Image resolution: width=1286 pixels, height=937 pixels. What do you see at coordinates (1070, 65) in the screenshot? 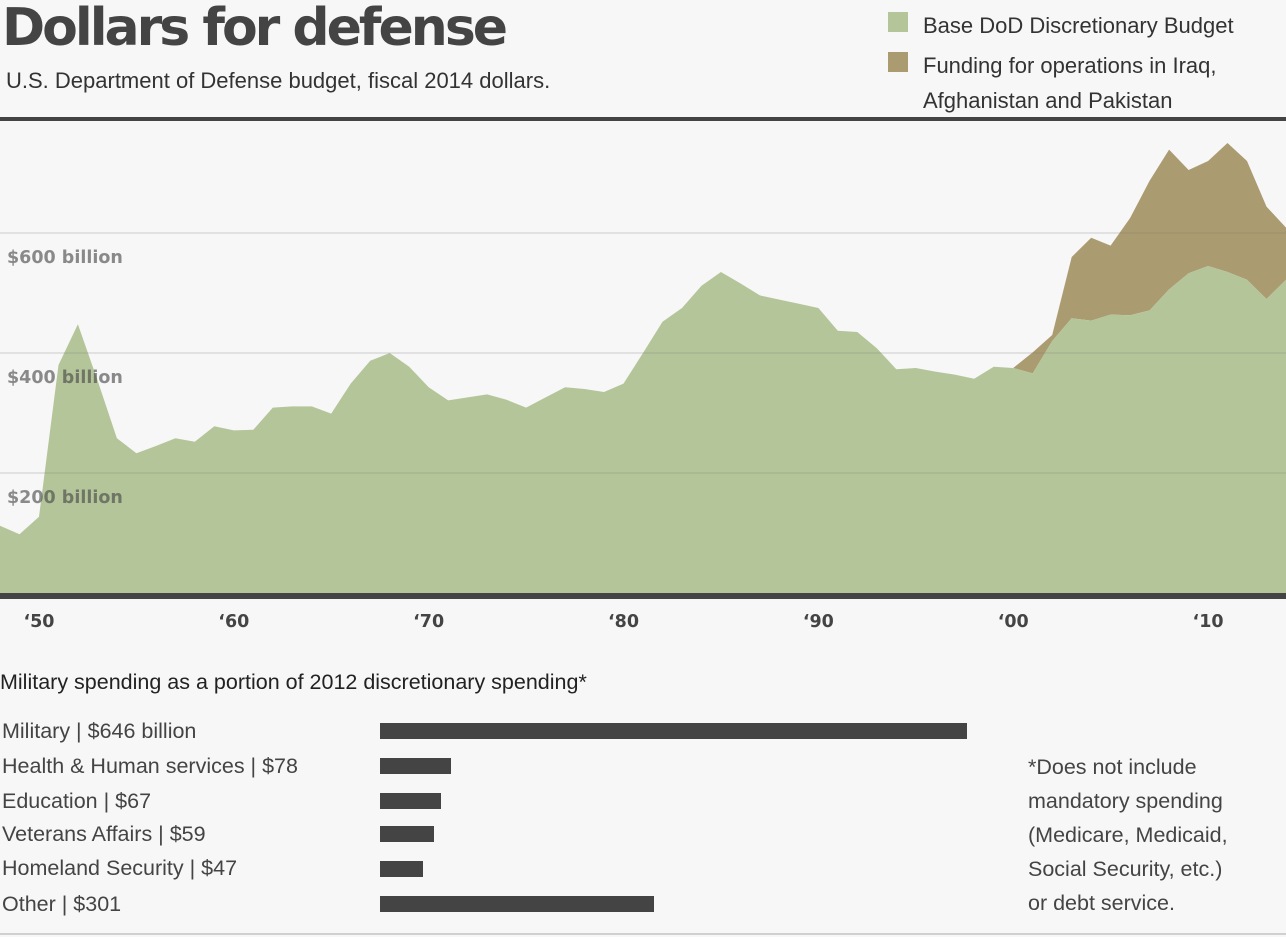
I see `legend-label-war-line1: Funding for operations in Iraq,` at bounding box center [1070, 65].